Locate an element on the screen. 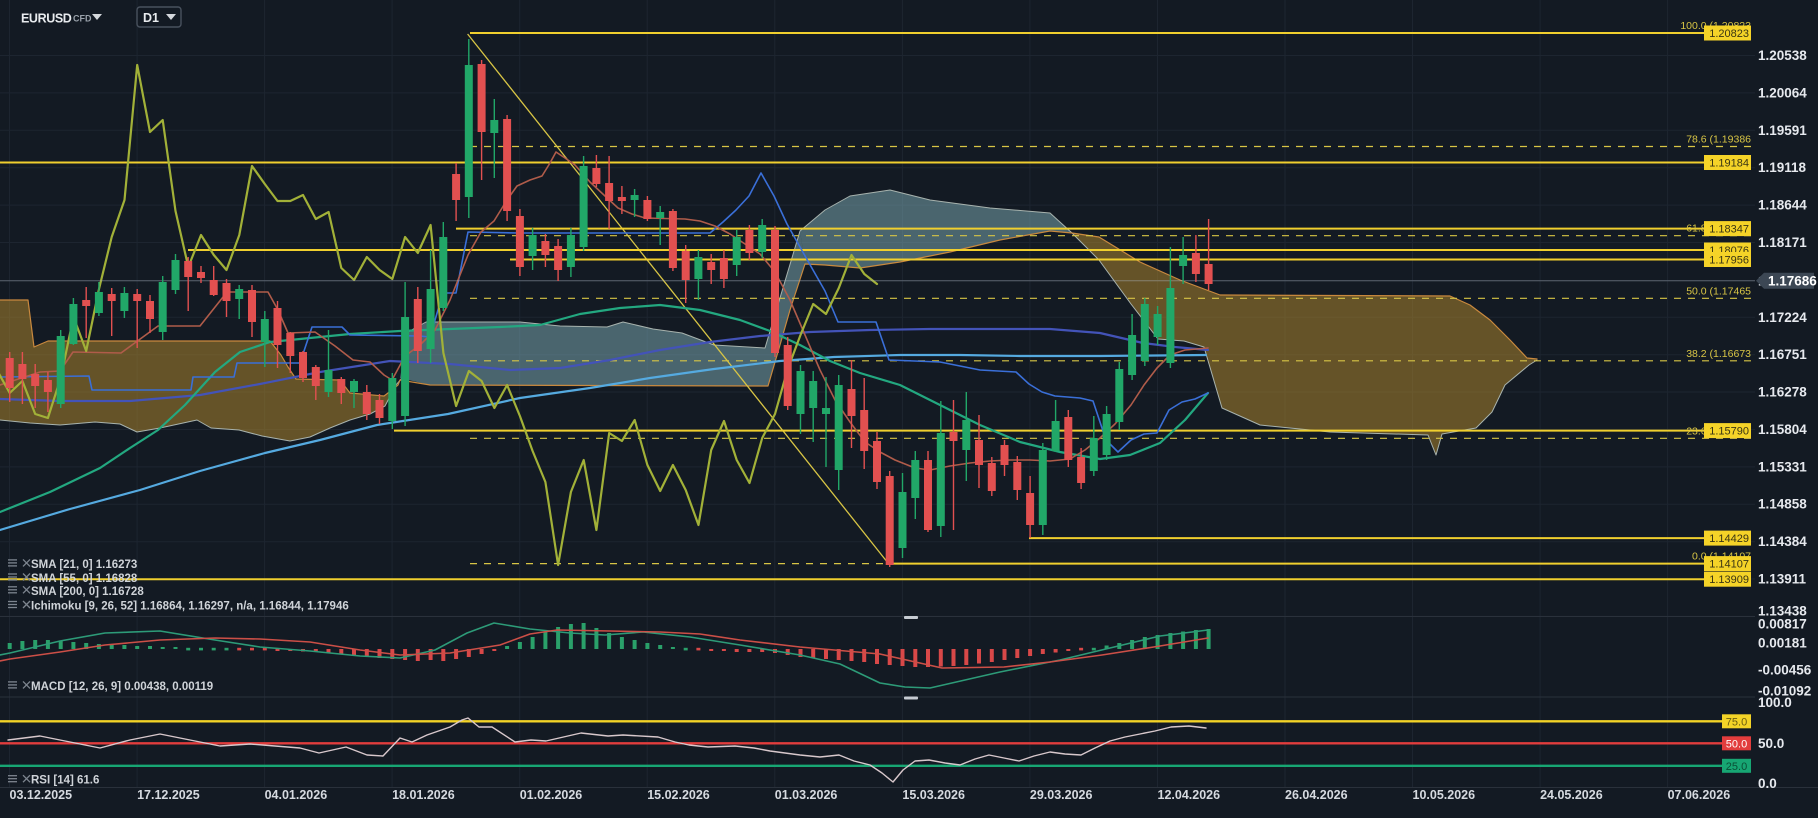  svg-text: 17.12.2025 is located at coordinates (168, 795).